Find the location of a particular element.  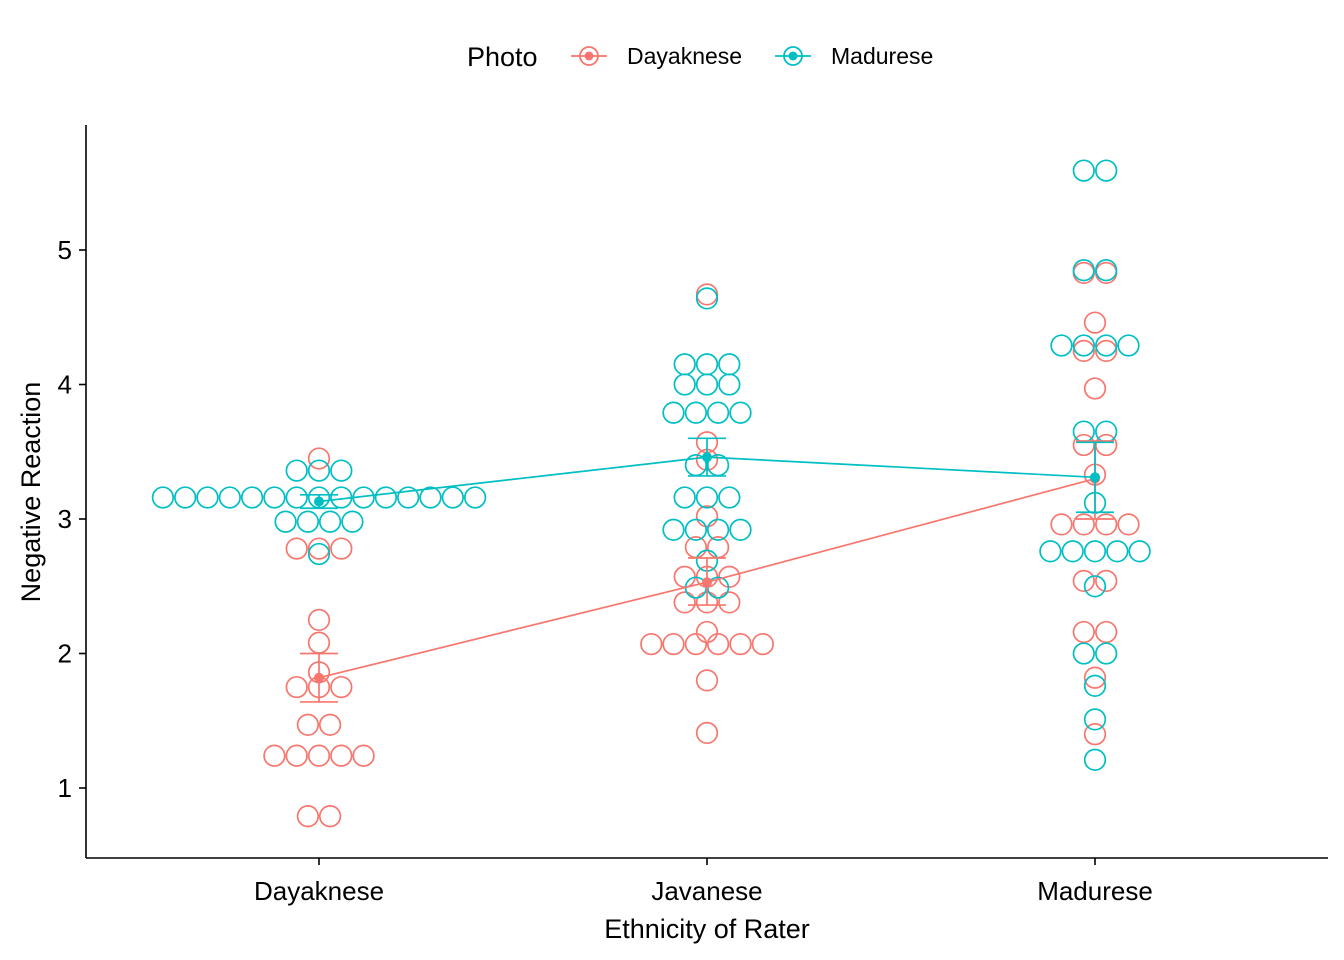

series-summary-madurese is located at coordinates (707, 475).